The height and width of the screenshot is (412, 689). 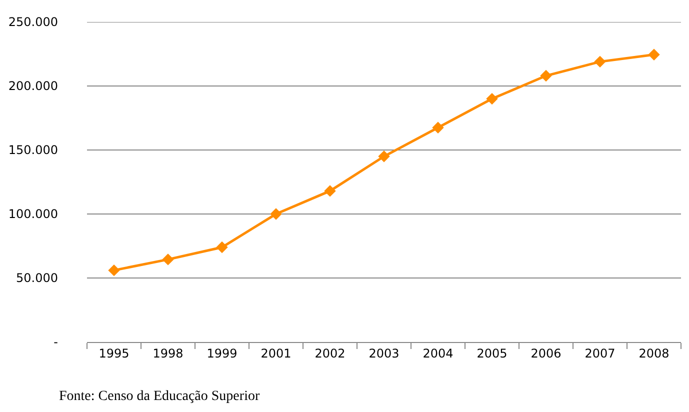 I want to click on y-tick-label: -, so click(x=56, y=342).